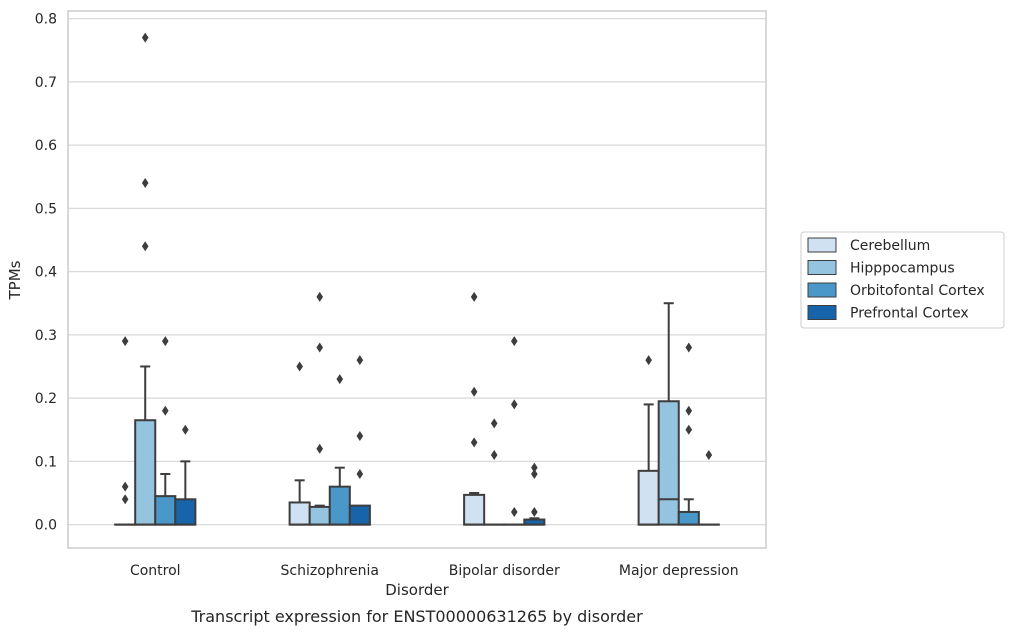 The image size is (1014, 635). I want to click on y-tick-label: 0.4, so click(46, 273).